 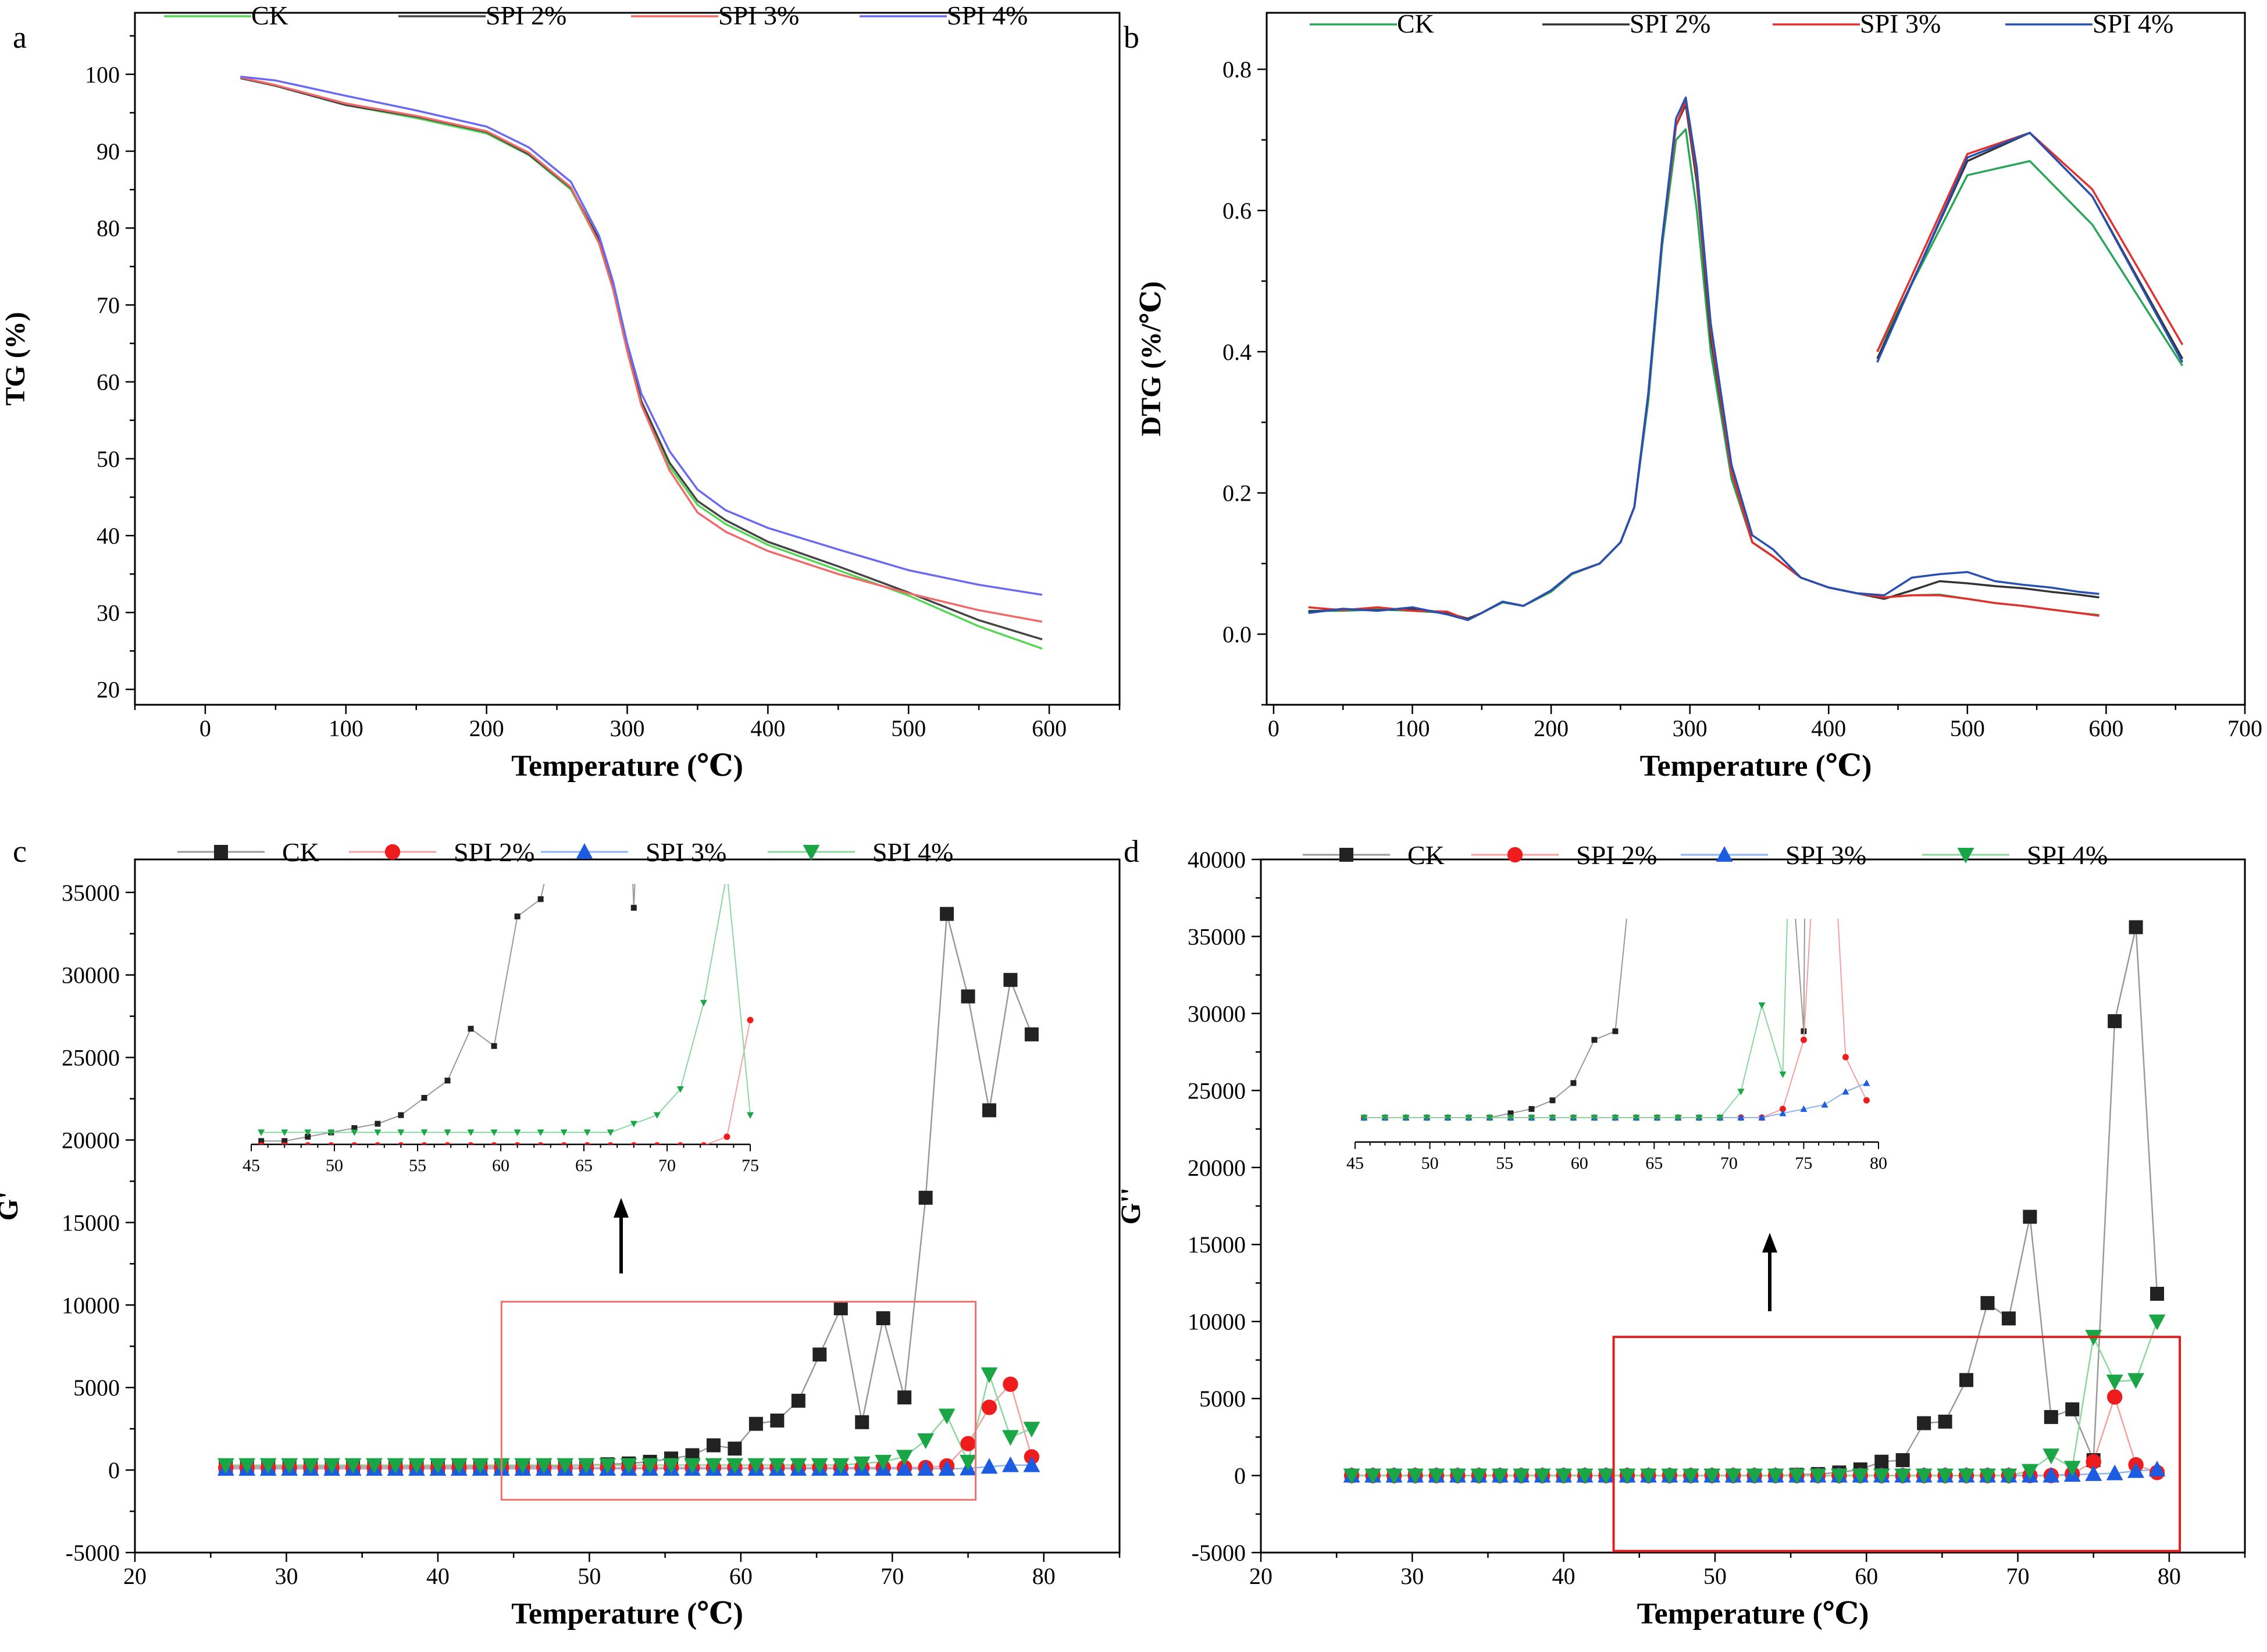 I want to click on chart-d-inset-tick-label: 55, so click(x=1504, y=1163).